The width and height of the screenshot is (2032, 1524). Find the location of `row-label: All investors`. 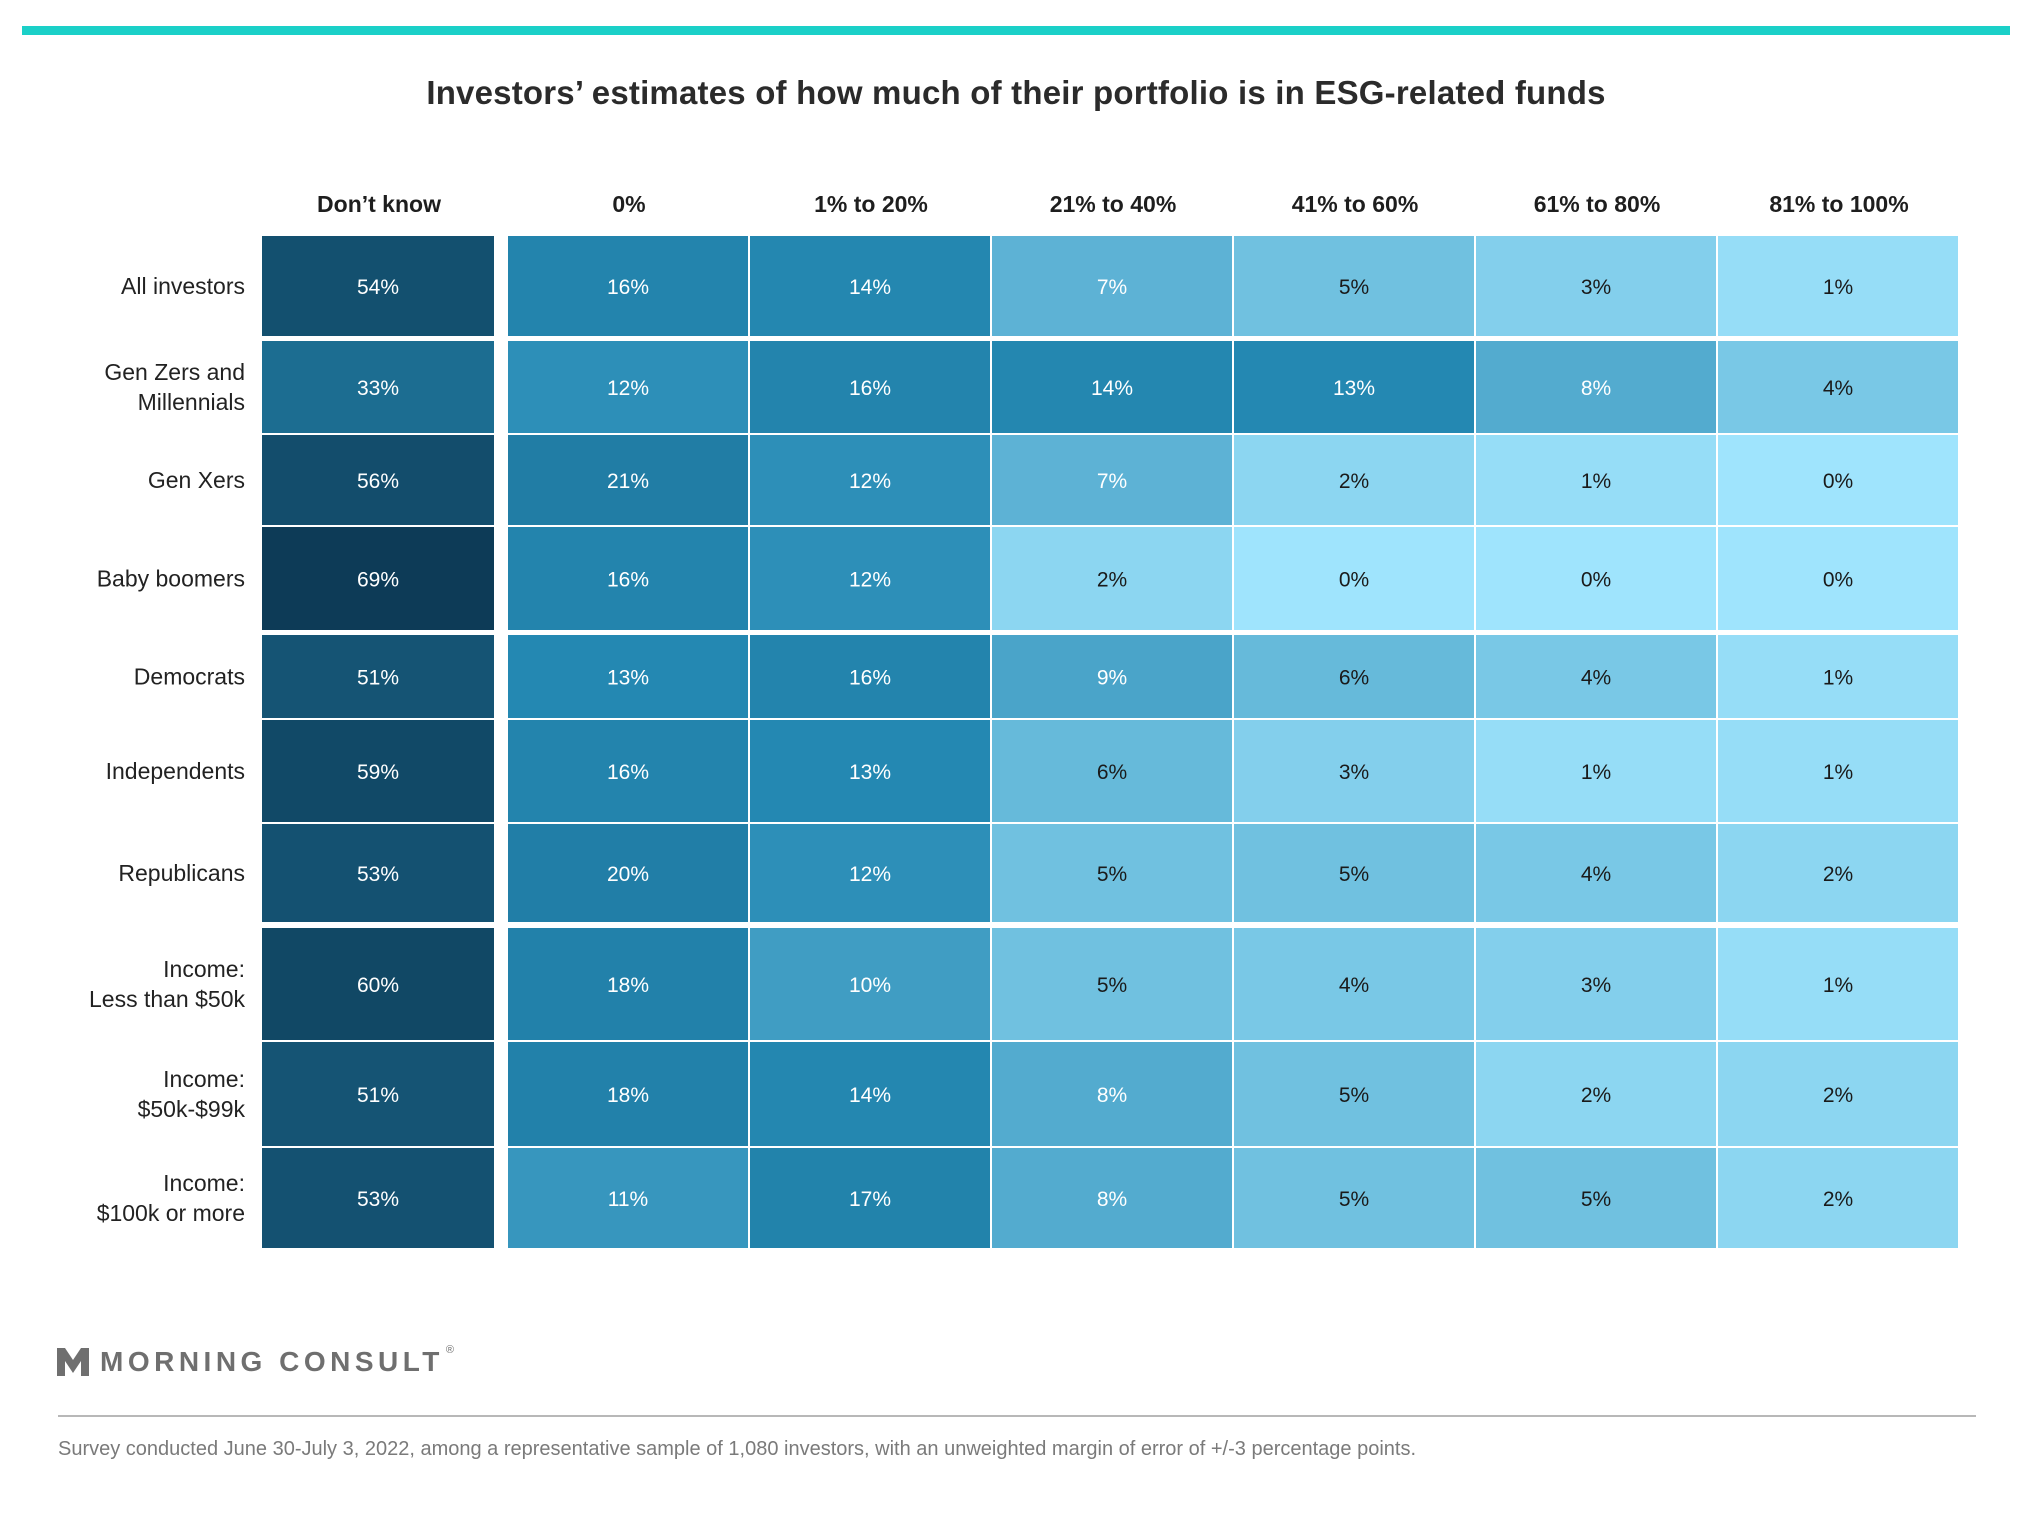

row-label: All investors is located at coordinates (183, 286).